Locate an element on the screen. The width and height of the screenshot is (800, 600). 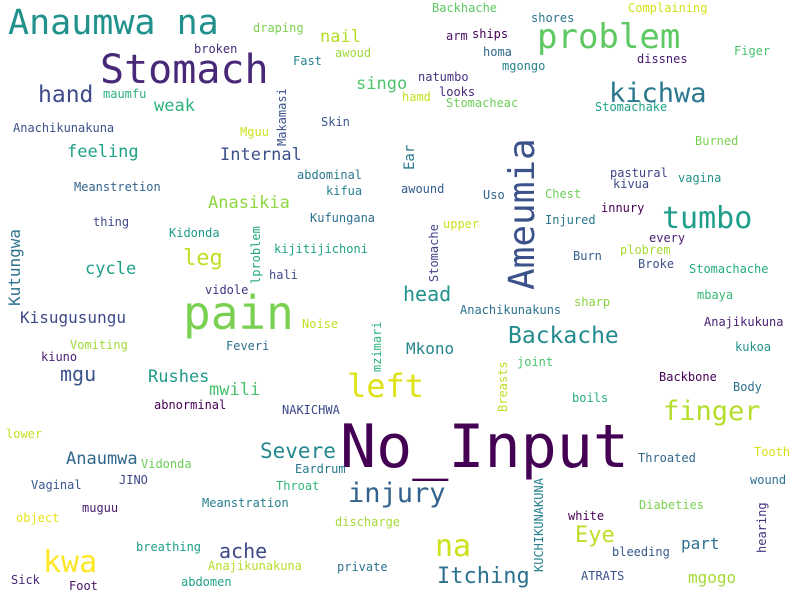
cloud-word: wound is located at coordinates (768, 480).